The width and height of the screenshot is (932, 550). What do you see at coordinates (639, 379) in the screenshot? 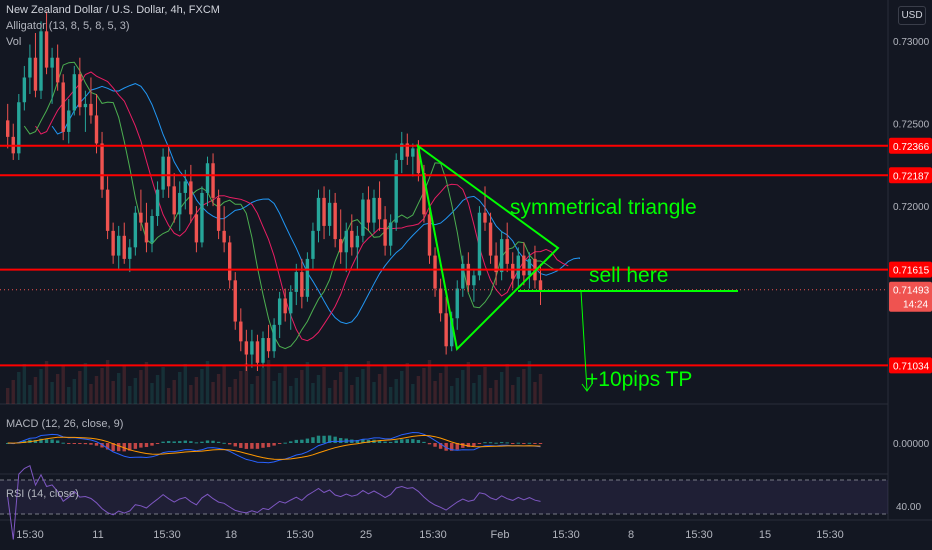
I see `target-annotation: +10pips TP` at bounding box center [639, 379].